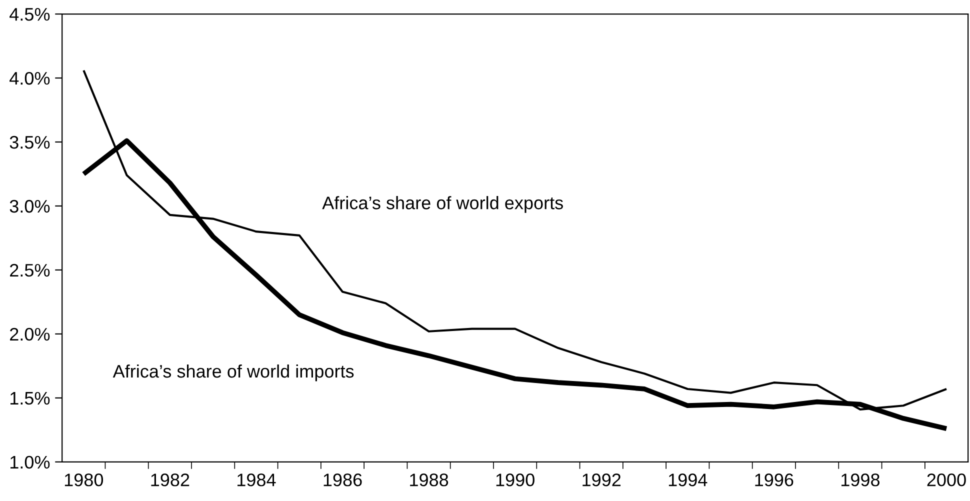 This screenshot has width=970, height=501. Describe the element at coordinates (343, 480) in the screenshot. I see `x-tick-label: 1986` at that location.